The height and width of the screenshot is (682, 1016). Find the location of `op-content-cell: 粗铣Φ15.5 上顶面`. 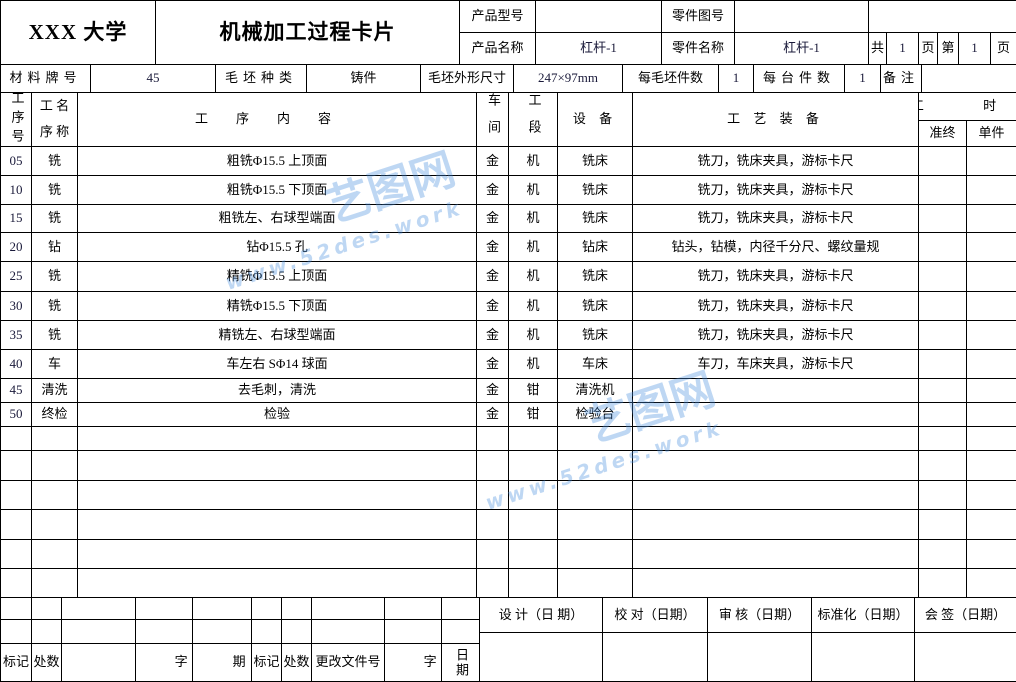

op-content-cell: 粗铣Φ15.5 上顶面 is located at coordinates (277, 161).